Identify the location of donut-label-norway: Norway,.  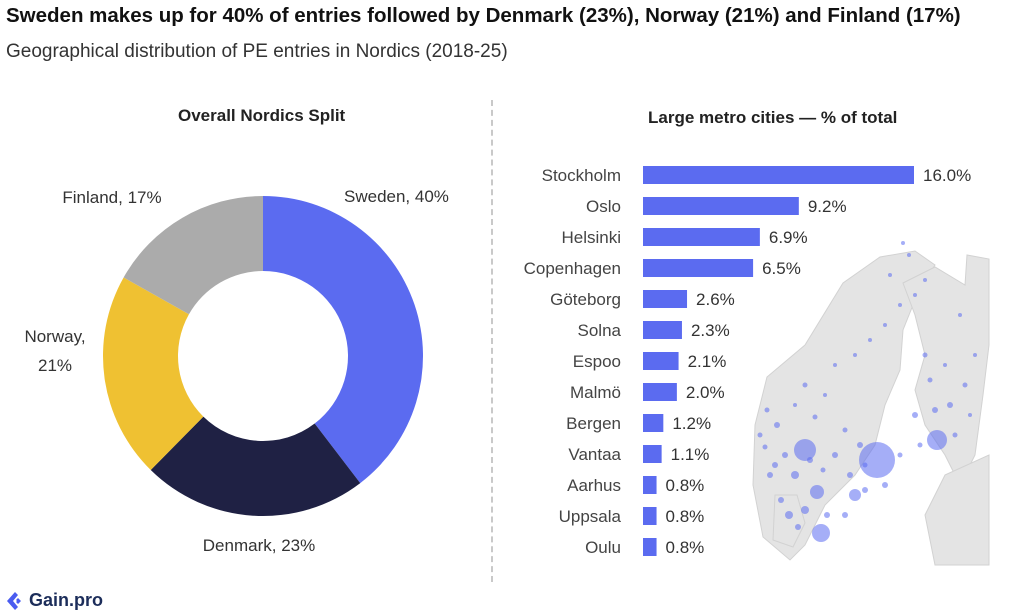
(54, 336).